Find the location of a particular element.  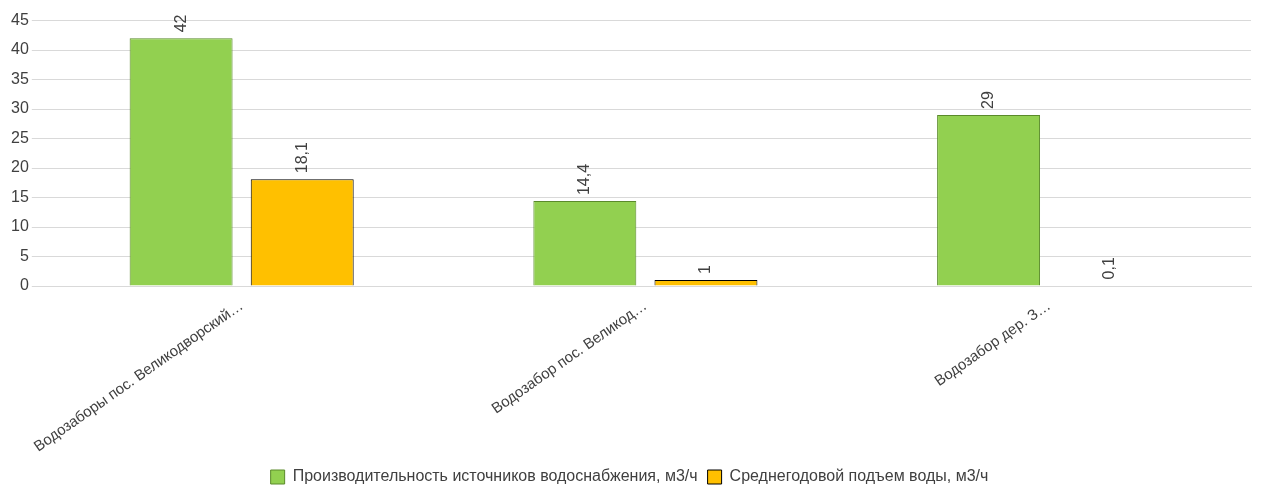

y-tick-label: 35 is located at coordinates (20, 78).